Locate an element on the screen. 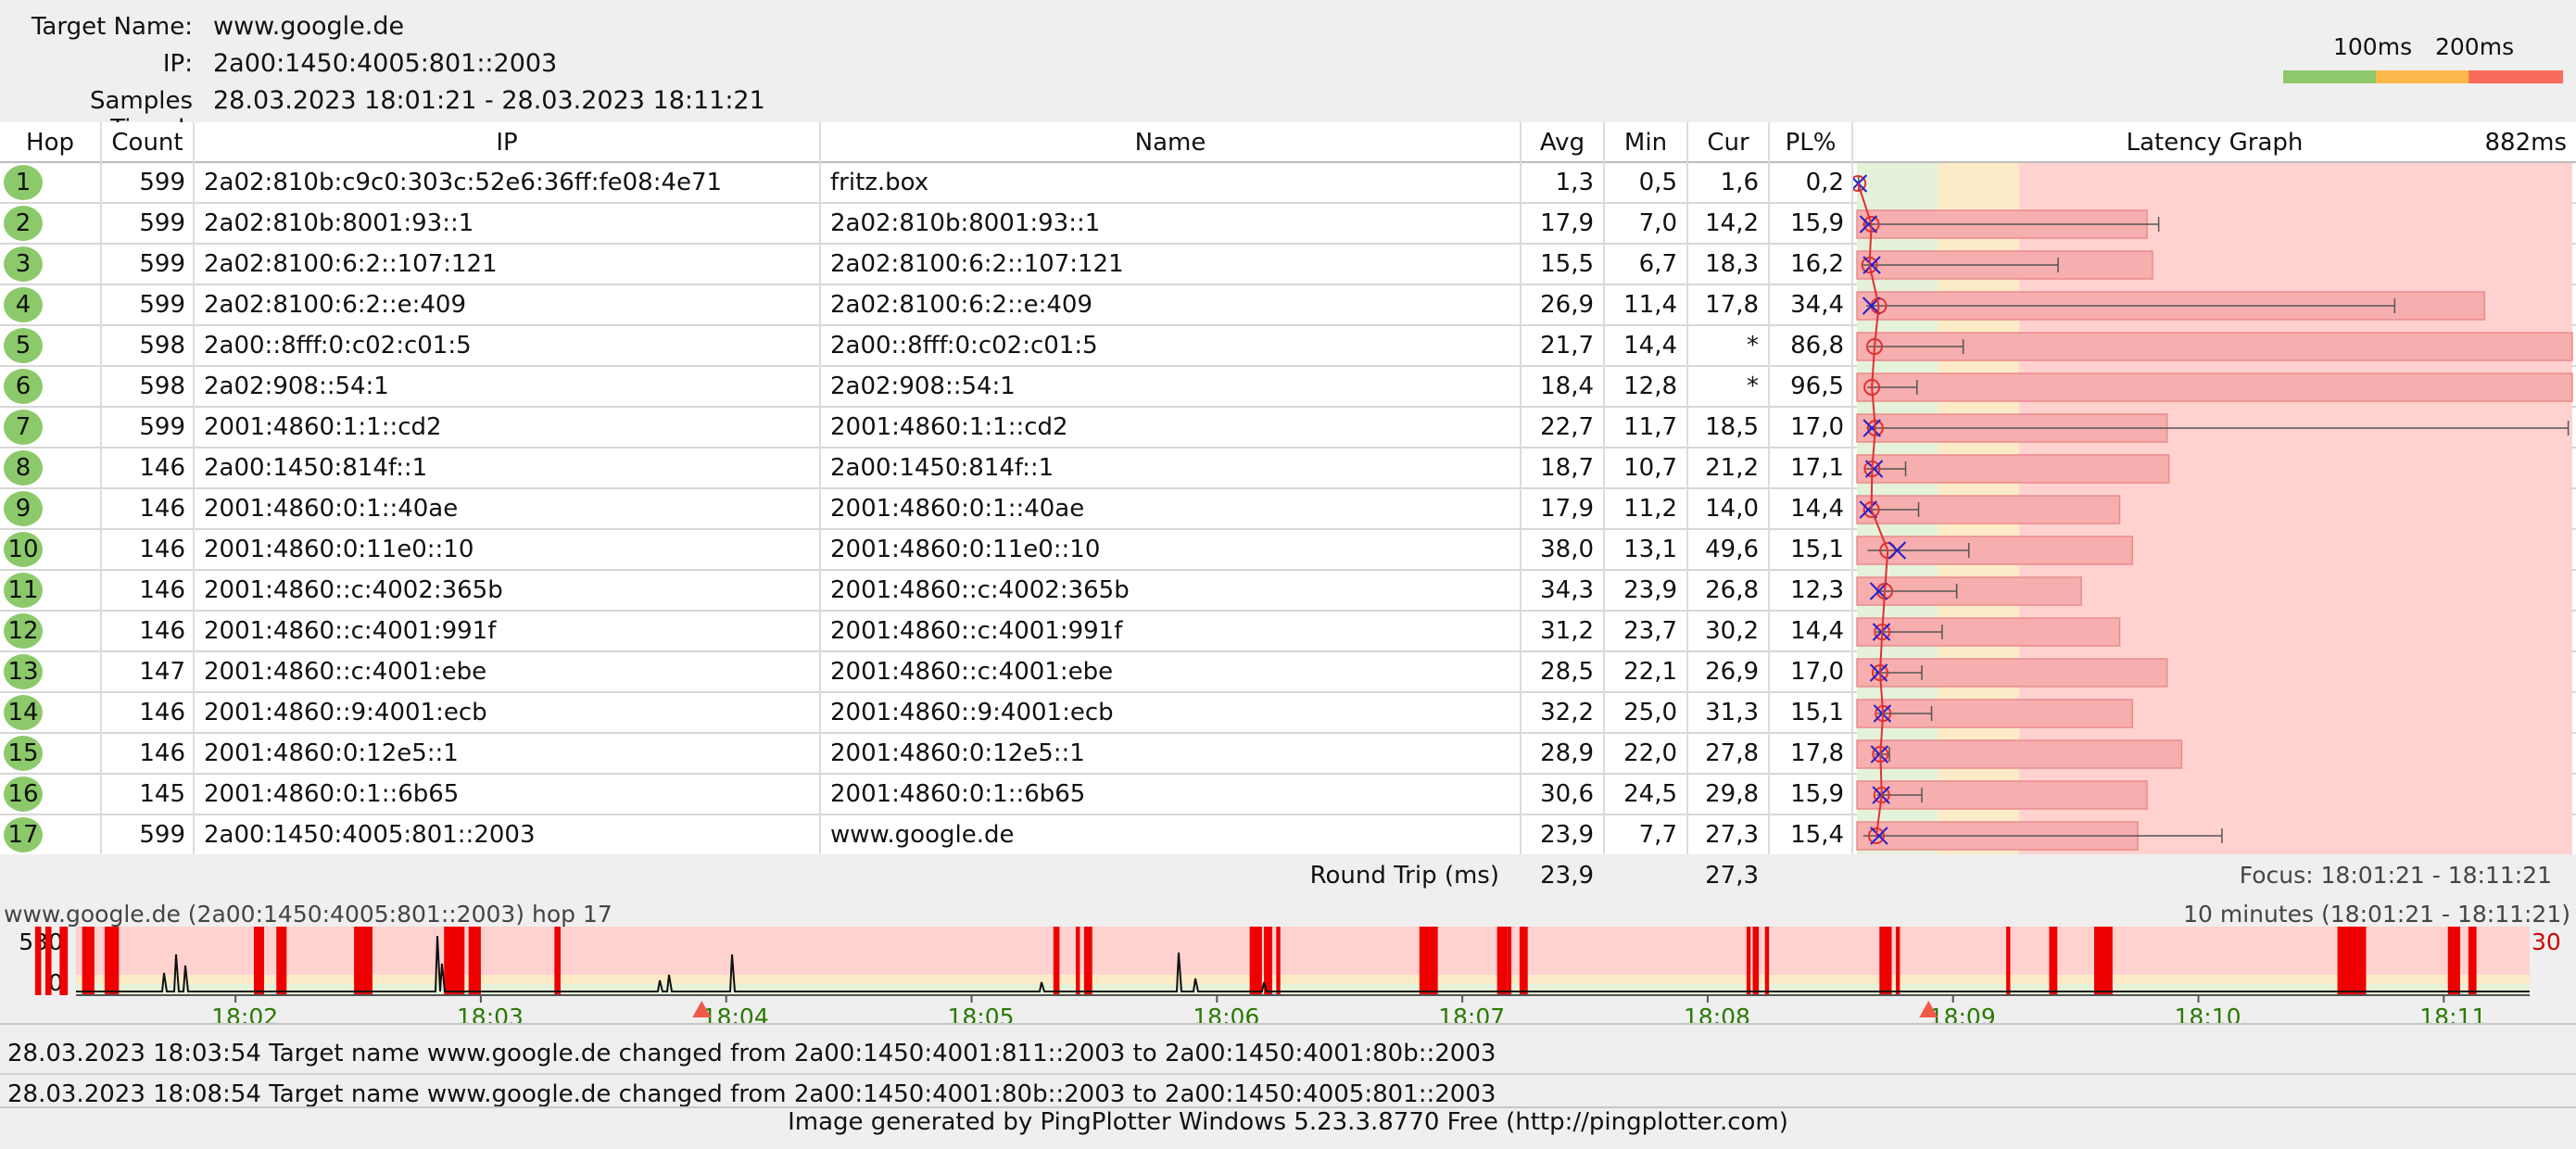  cell-min: 7,0 is located at coordinates (1657, 223).